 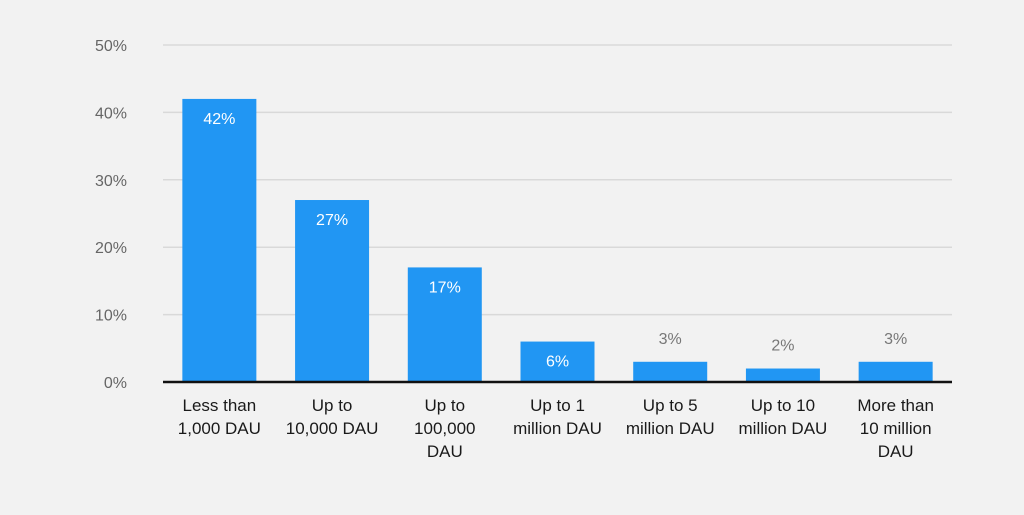 I want to click on y-tick-label: 40%, so click(x=111, y=113).